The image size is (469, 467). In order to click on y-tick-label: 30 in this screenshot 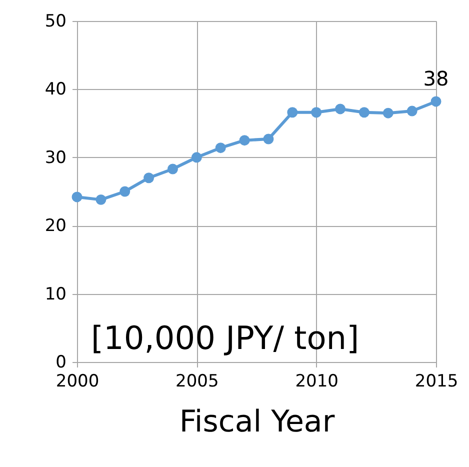, I will do `click(55, 158)`.